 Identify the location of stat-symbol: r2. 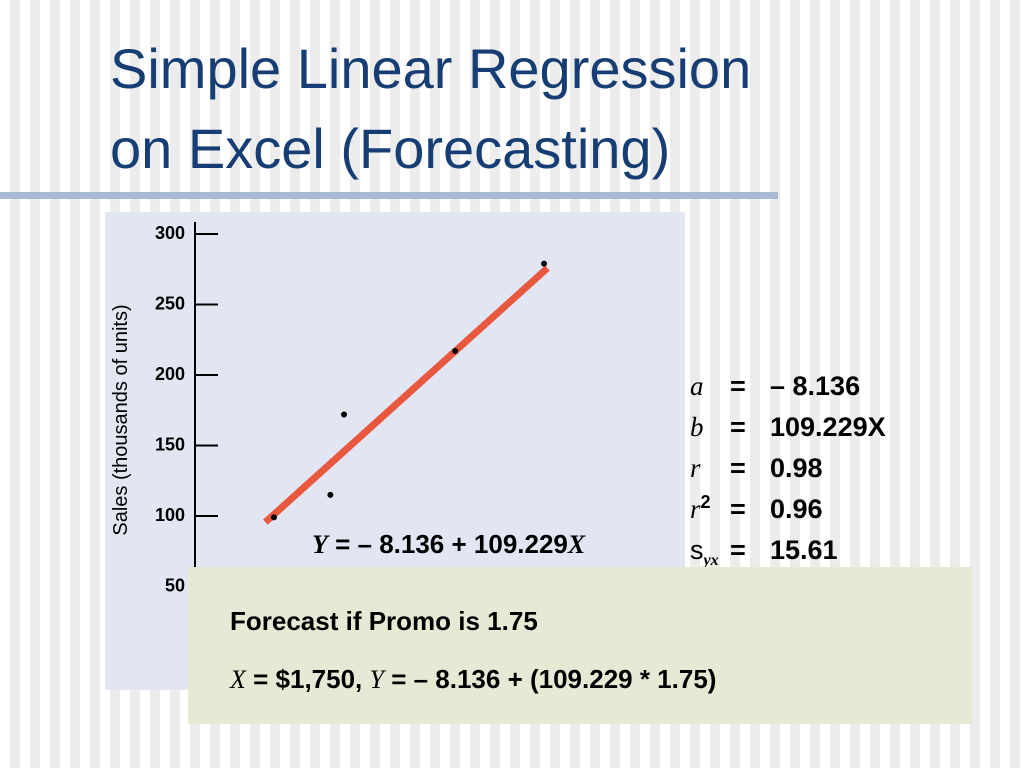
(700, 508).